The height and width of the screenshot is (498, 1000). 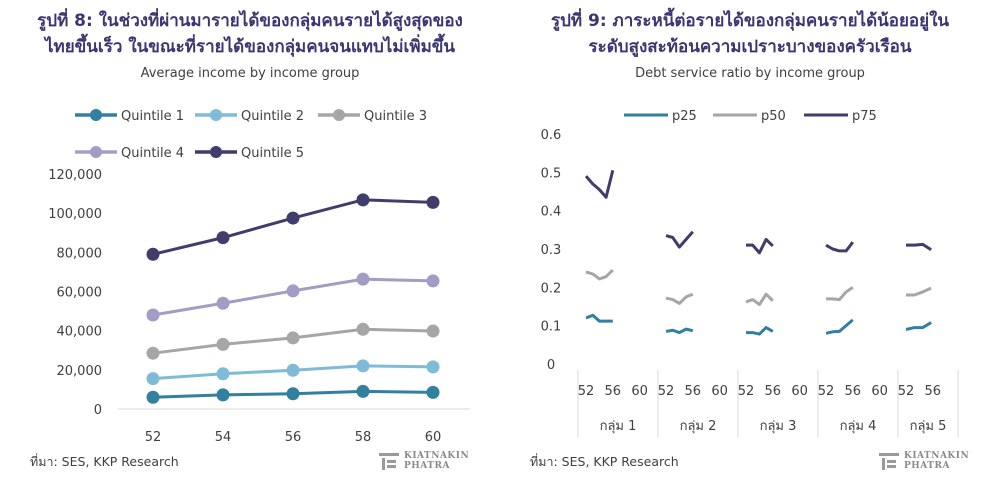 I want to click on y-tick-label: 0.5, so click(x=551, y=173).